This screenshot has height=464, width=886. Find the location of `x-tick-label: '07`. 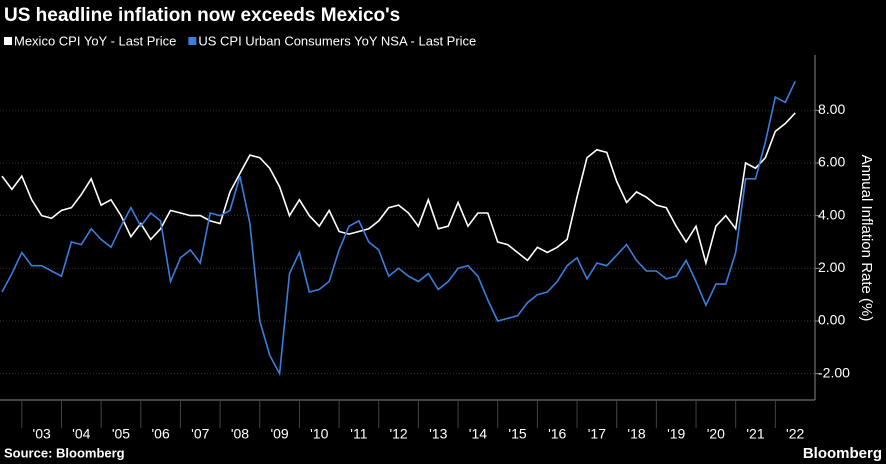

x-tick-label: '07 is located at coordinates (200, 434).